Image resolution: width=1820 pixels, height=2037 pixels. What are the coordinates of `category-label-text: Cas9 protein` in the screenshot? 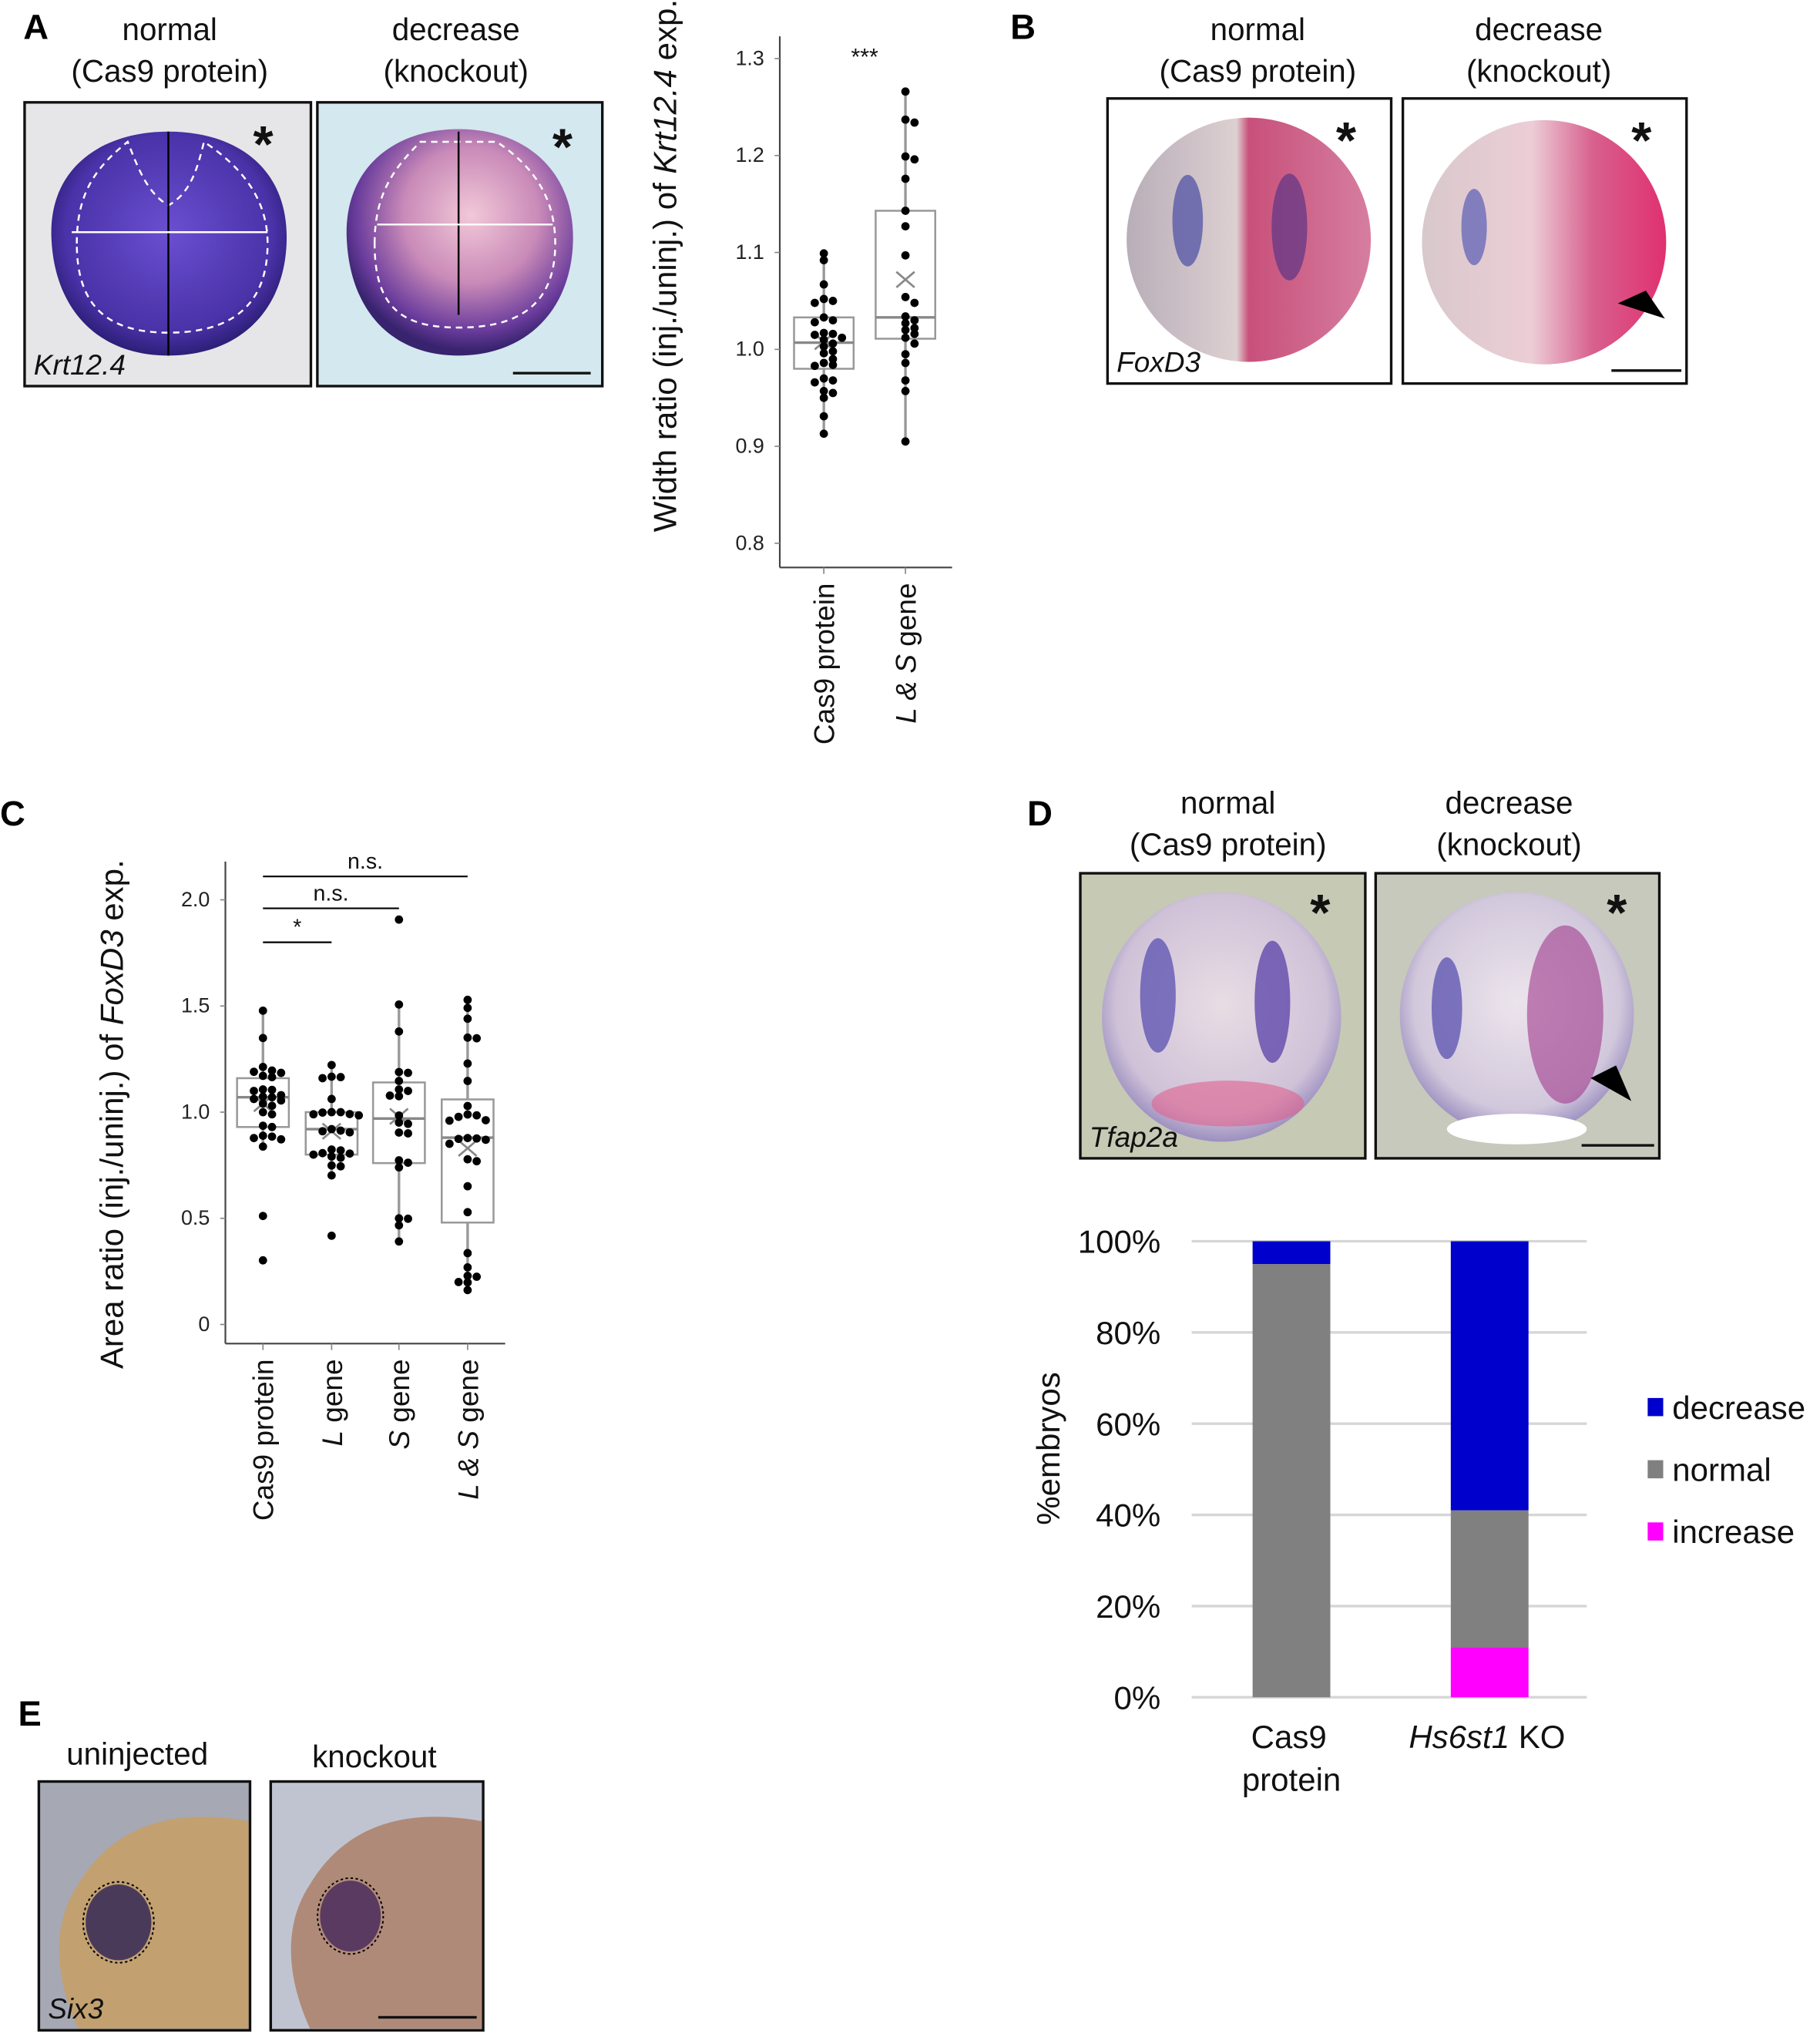 It's located at (825, 664).